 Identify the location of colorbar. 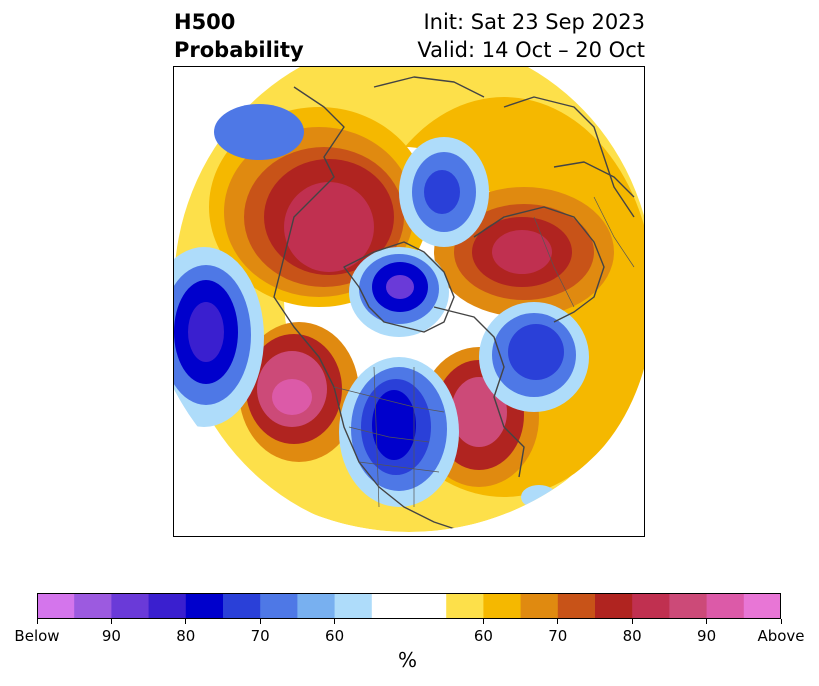
(409, 606).